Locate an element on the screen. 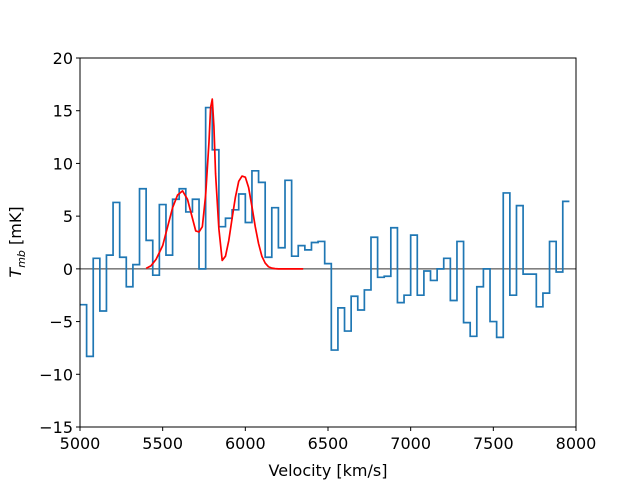 Image resolution: width=640 pixels, height=480 pixels. x-axis-label: Velocity [km/s] is located at coordinates (328, 470).